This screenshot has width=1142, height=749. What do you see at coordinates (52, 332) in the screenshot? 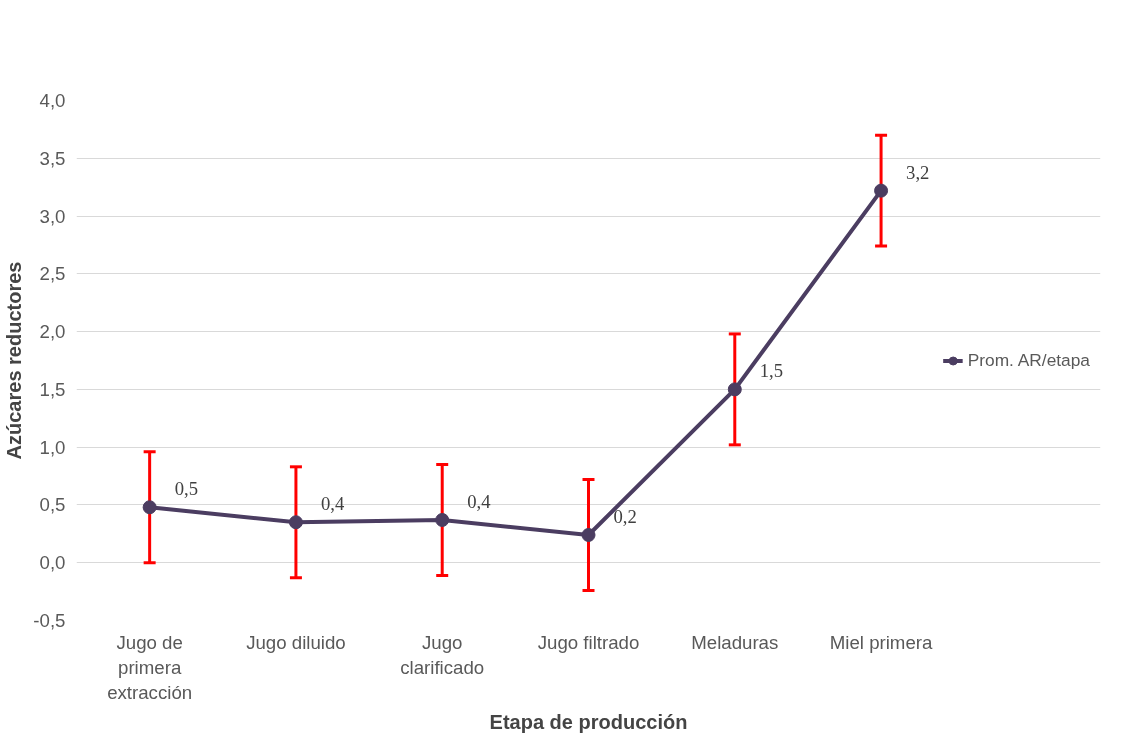
I see `y-tick-label: 2,0` at bounding box center [52, 332].